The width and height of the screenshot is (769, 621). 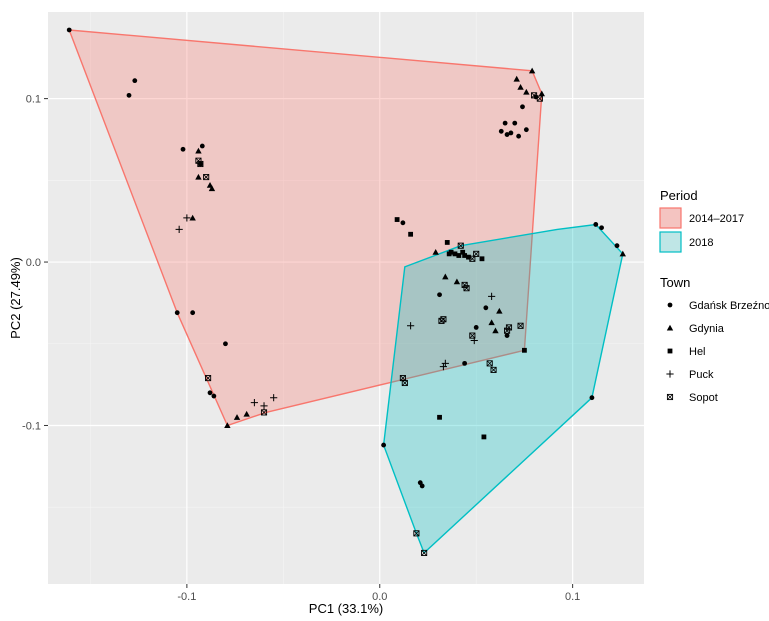 What do you see at coordinates (15, 298) in the screenshot?
I see `y-axis-title: PC2 (27.49%)` at bounding box center [15, 298].